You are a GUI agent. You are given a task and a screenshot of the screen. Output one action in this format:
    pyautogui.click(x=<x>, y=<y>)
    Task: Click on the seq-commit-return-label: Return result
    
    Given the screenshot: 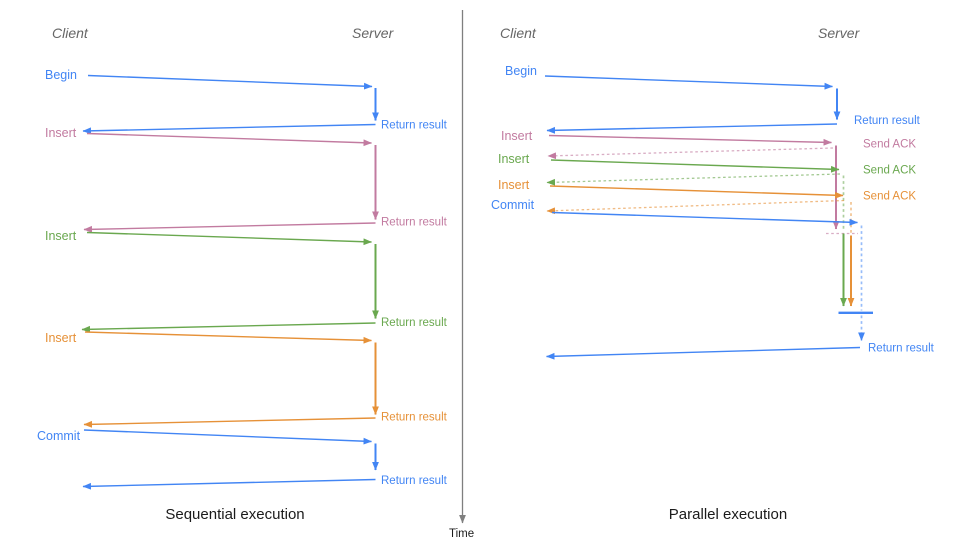 What is the action you would take?
    pyautogui.click(x=414, y=481)
    